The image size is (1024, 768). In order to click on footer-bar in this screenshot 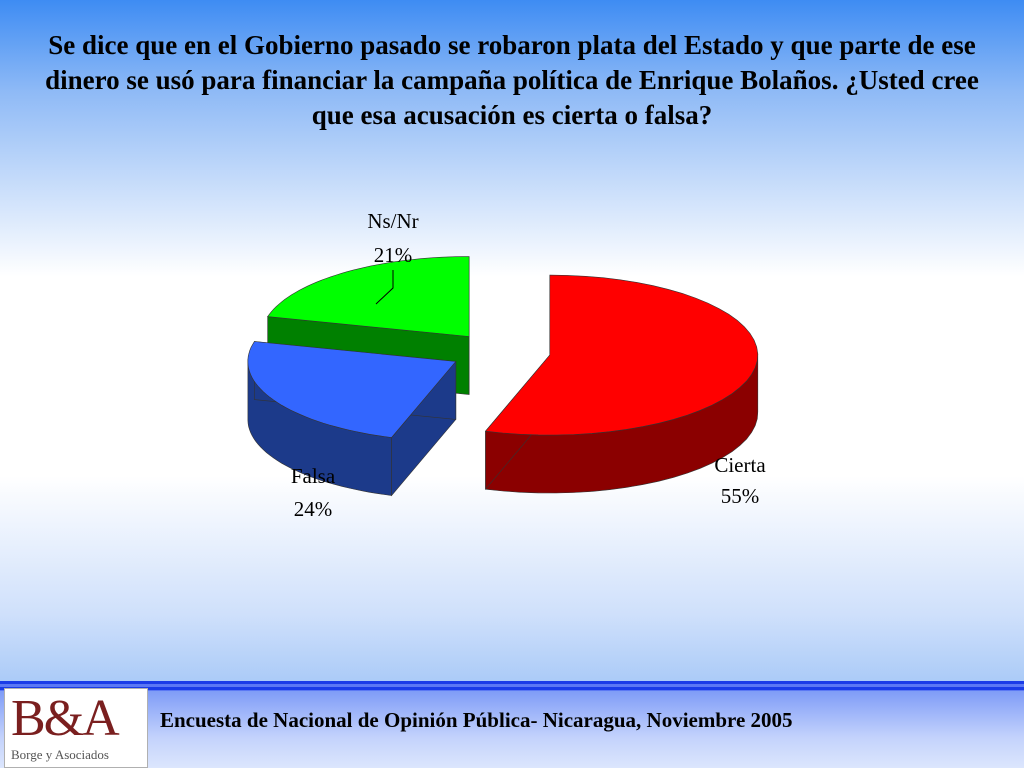, I will do `click(512, 724)`.